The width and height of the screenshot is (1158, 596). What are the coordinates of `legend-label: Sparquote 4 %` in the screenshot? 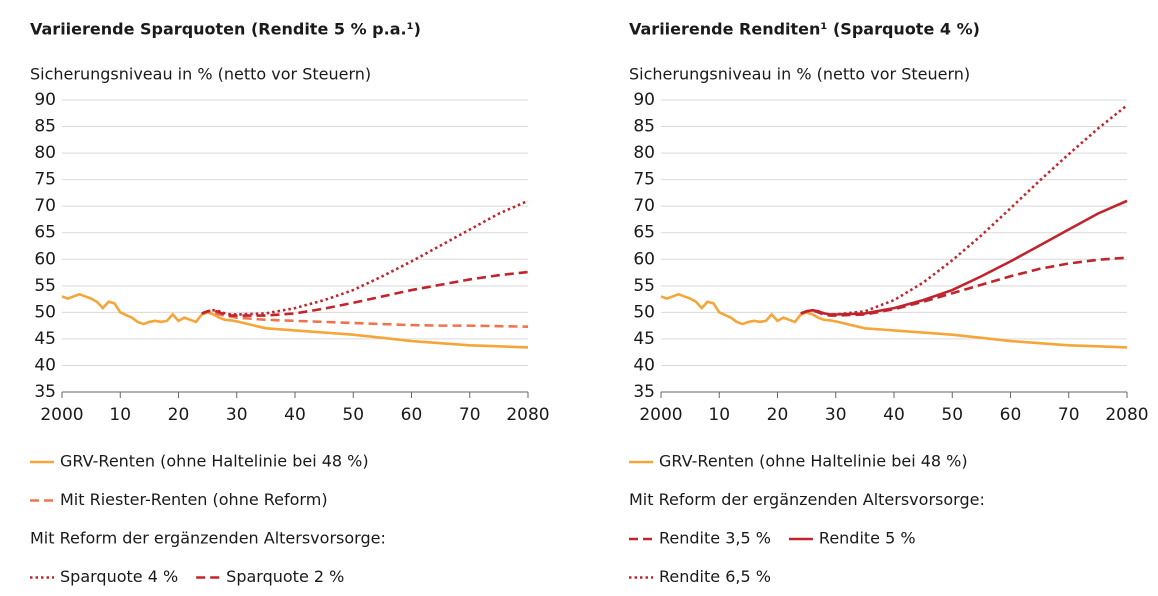 It's located at (119, 576).